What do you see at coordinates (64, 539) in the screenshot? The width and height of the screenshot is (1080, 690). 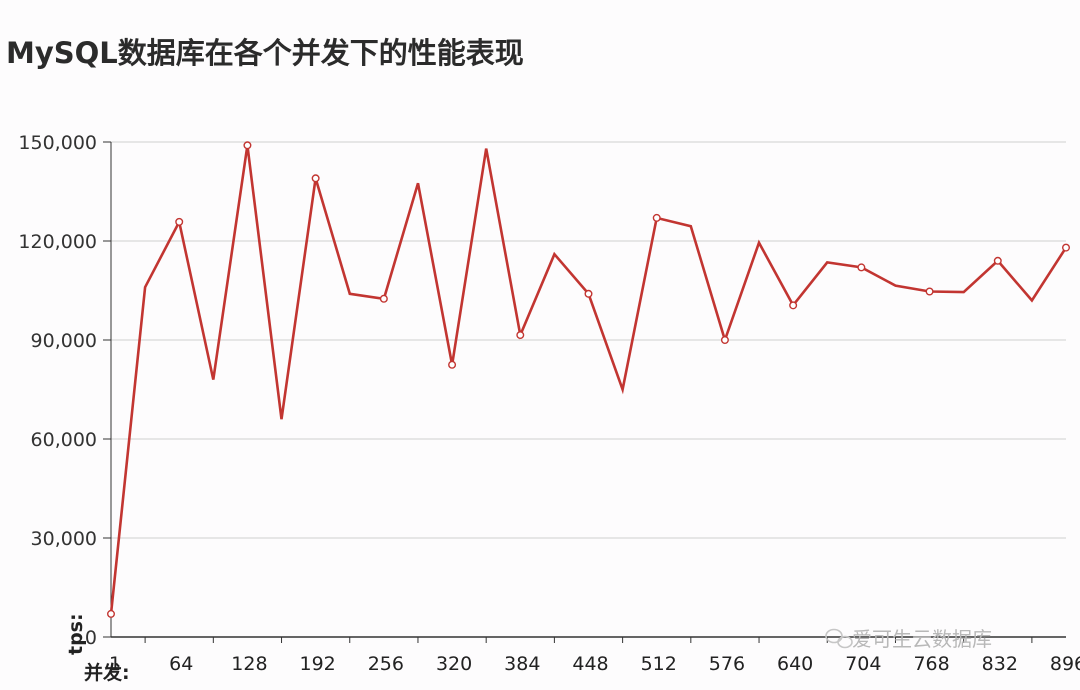 I see `y-tick-label: 30,000` at bounding box center [64, 539].